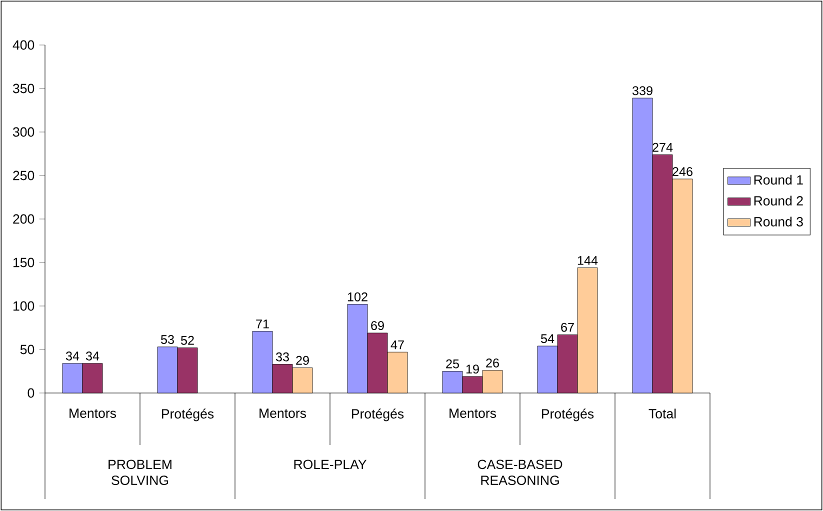 This screenshot has height=511, width=823. What do you see at coordinates (358, 297) in the screenshot?
I see `data-label: 102` at bounding box center [358, 297].